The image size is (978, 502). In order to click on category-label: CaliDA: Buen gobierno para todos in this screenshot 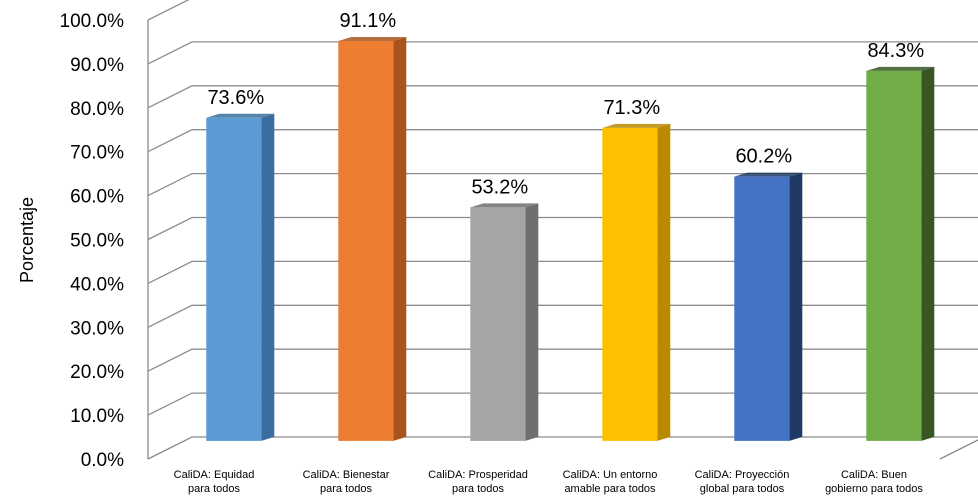, I will do `click(874, 482)`.